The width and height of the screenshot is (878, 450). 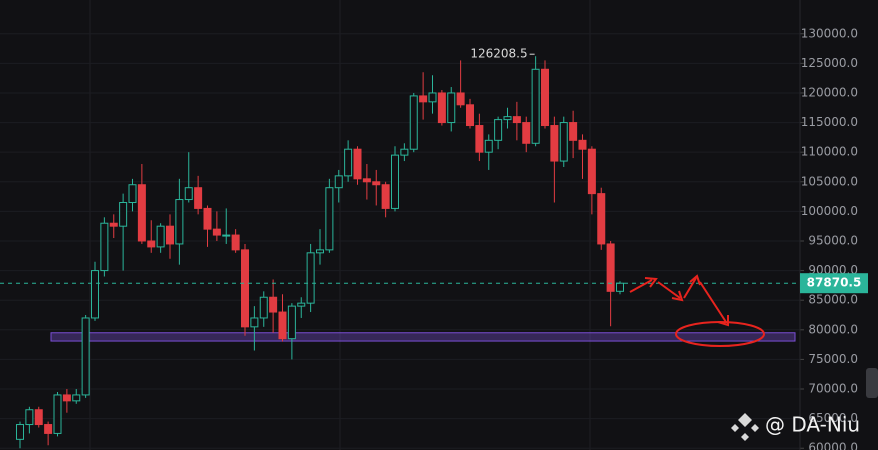 I want to click on watermark-text: @ DA-Niu, so click(x=812, y=425).